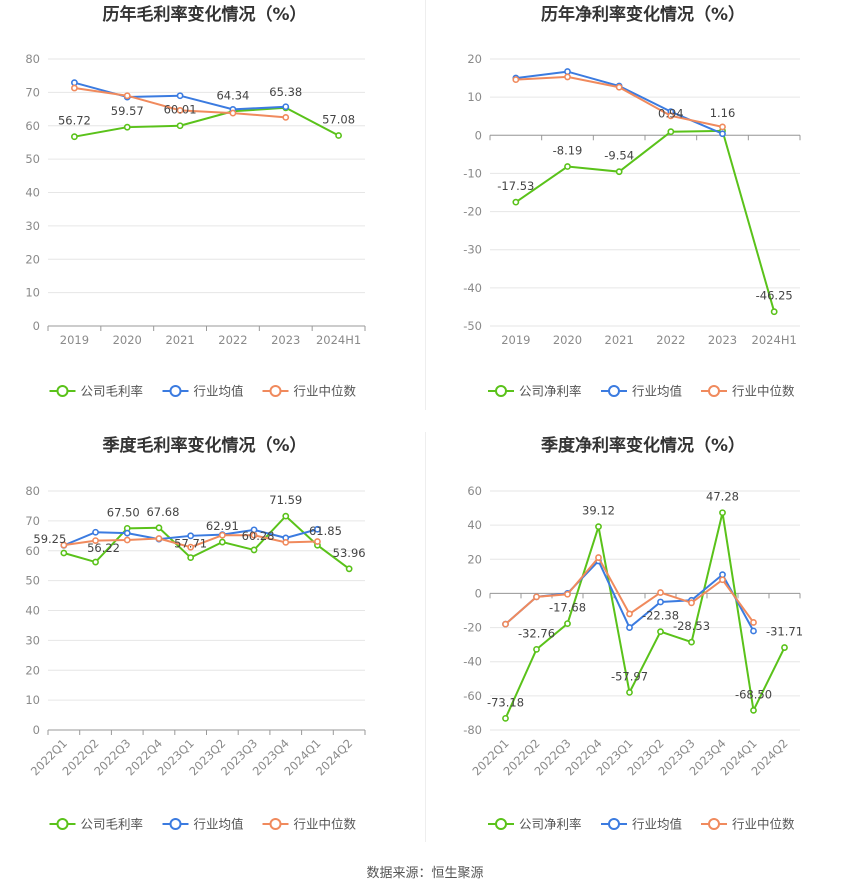 The image size is (850, 891). What do you see at coordinates (670, 340) in the screenshot?
I see `x-tick-label: 2022` at bounding box center [670, 340].